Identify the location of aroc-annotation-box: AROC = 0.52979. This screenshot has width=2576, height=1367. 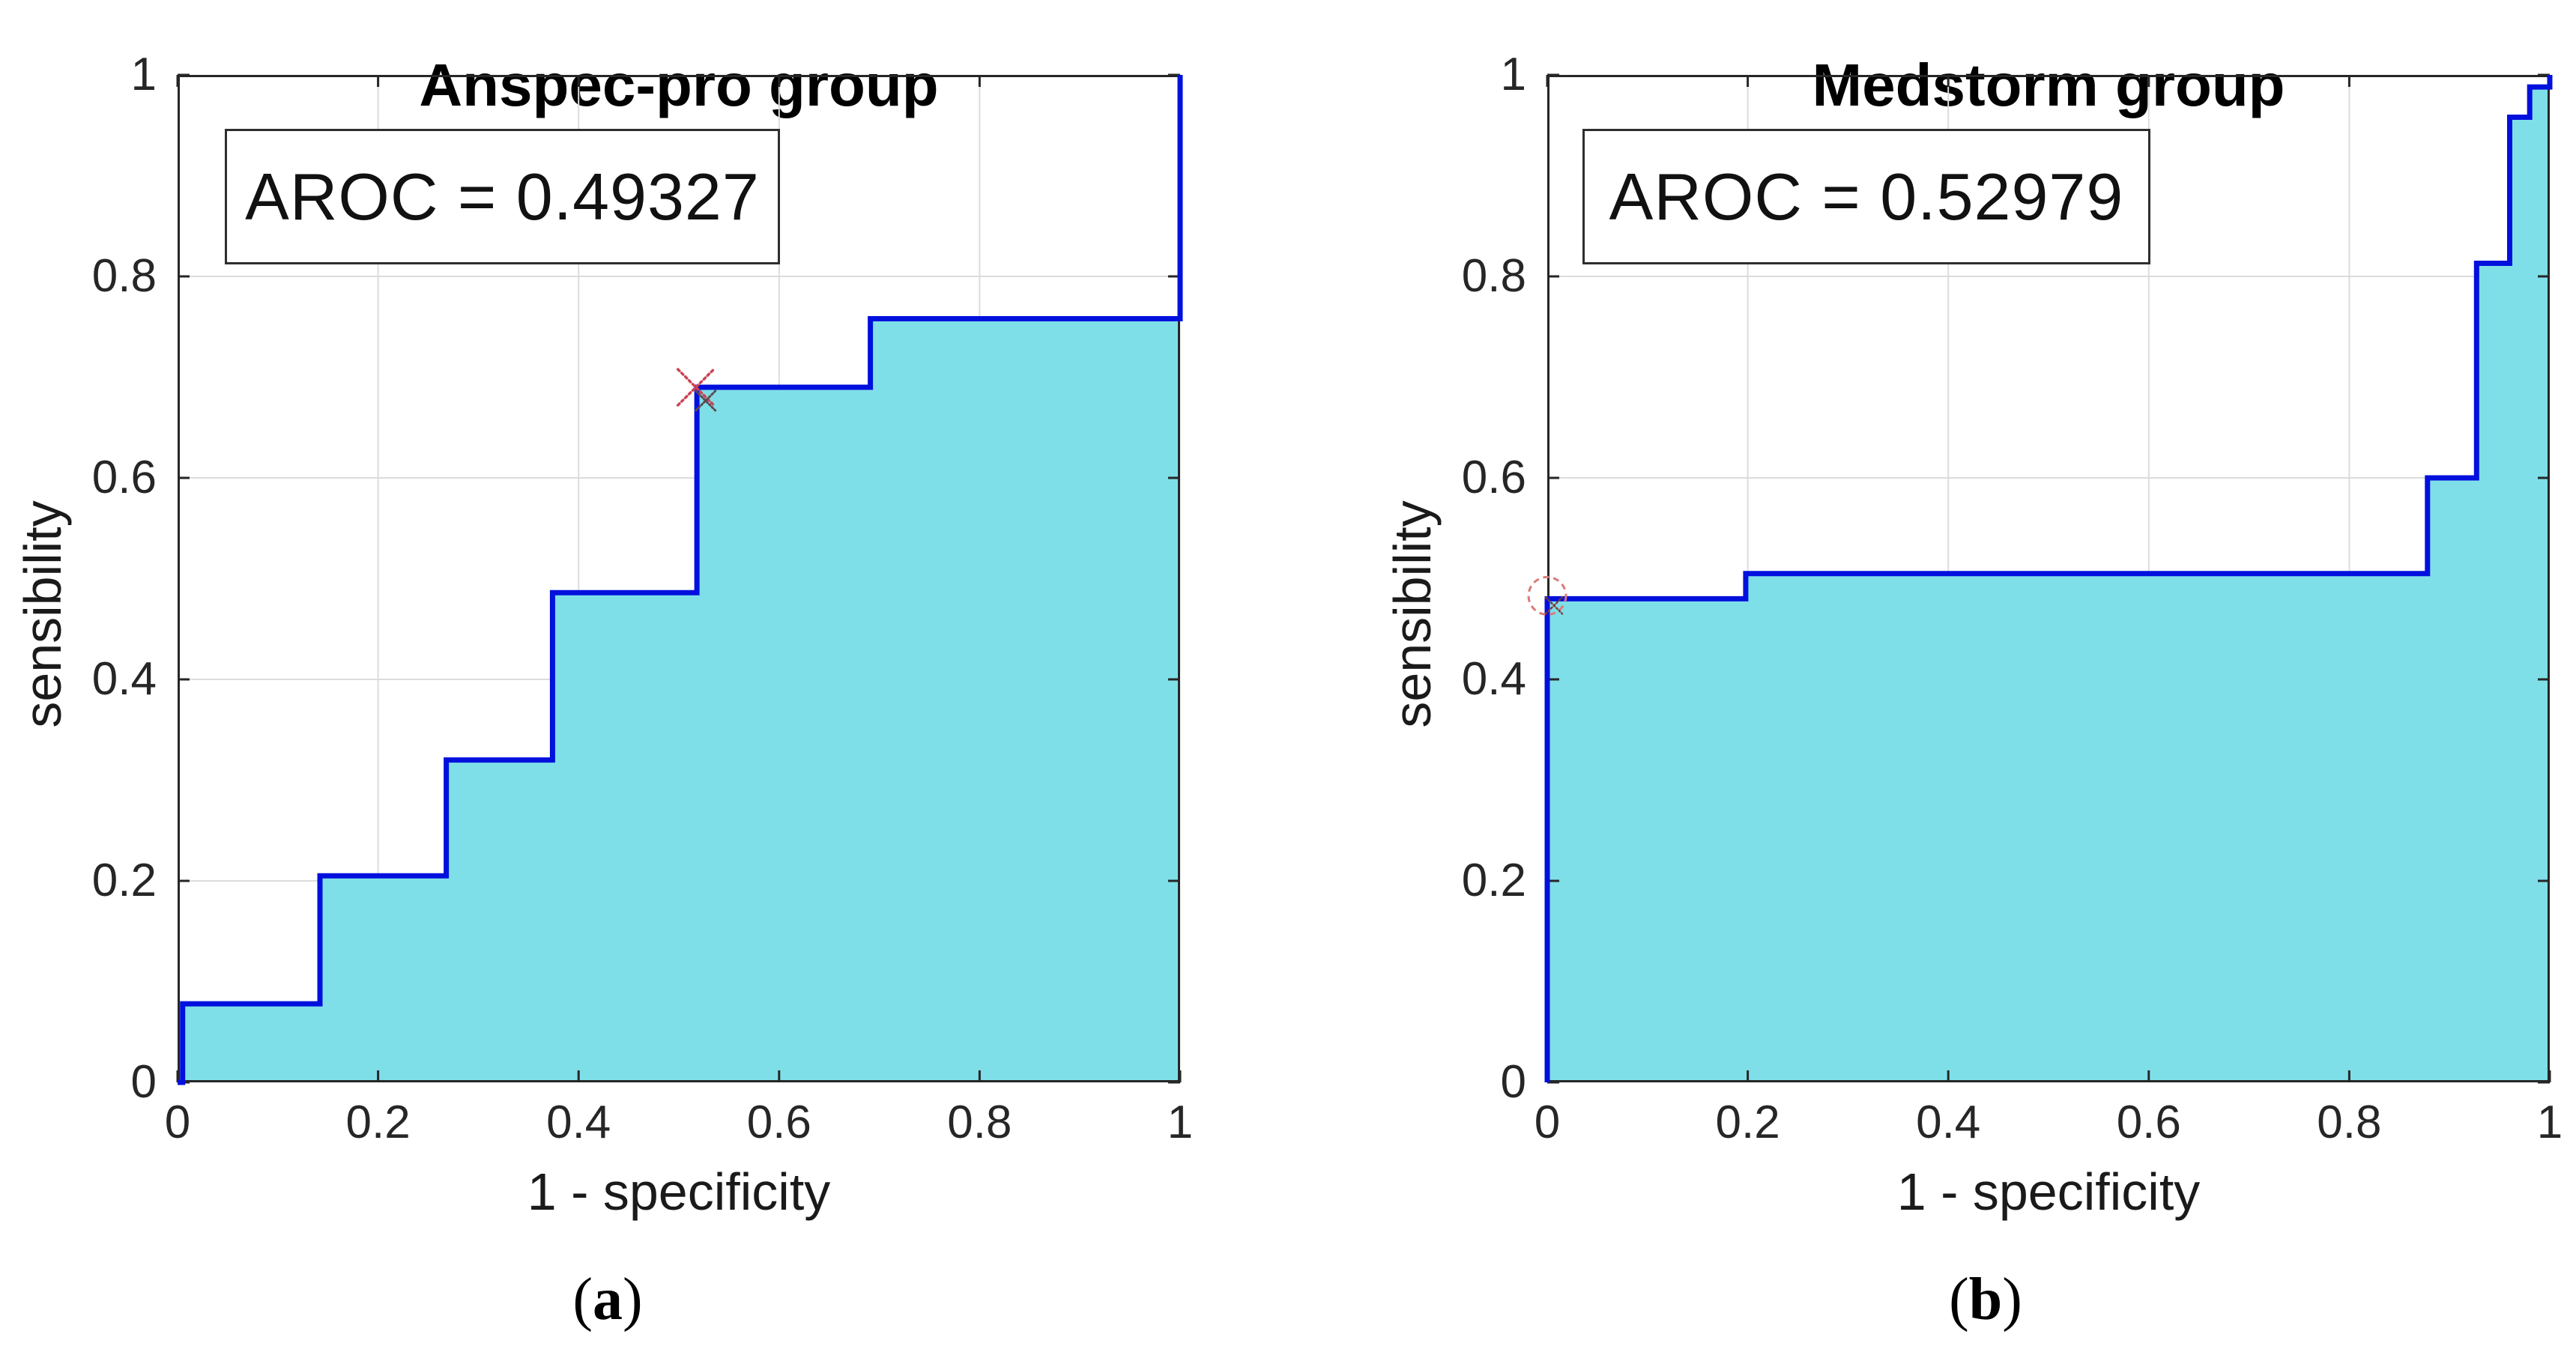
(1866, 196).